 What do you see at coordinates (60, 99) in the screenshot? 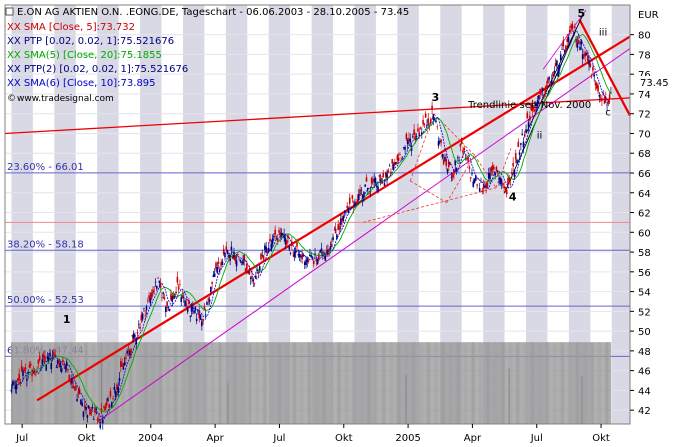
I see `watermark: © www.tradesignal.com` at bounding box center [60, 99].